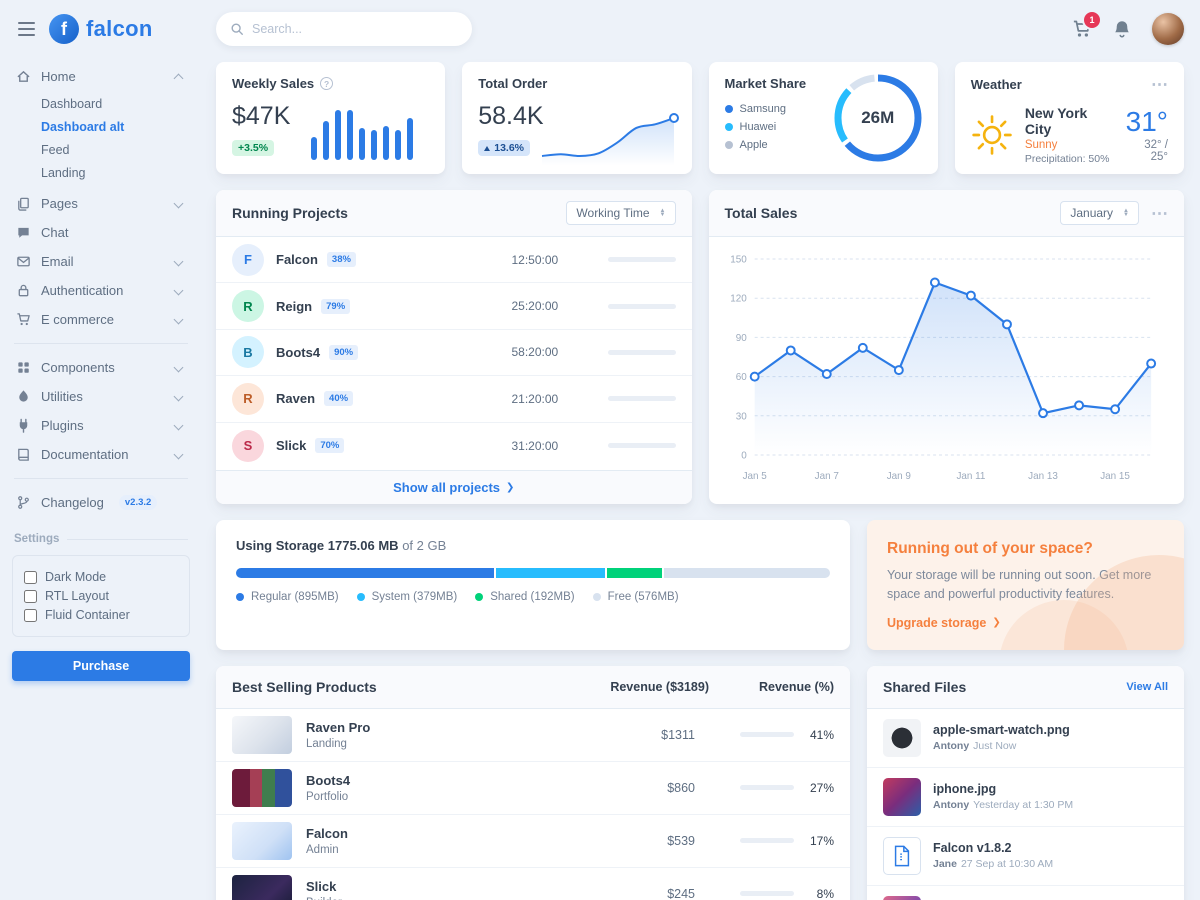 This screenshot has width=1200, height=900. I want to click on upgrade-storage-link: Upgrade storage ❯, so click(944, 622).